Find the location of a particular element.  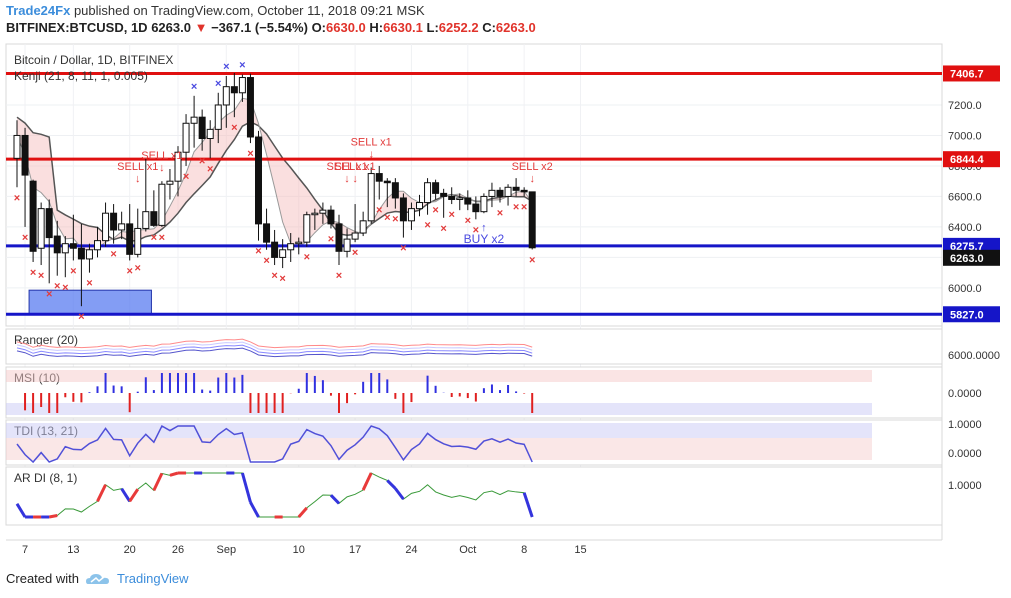

high-value: 6630.1 is located at coordinates (403, 27).